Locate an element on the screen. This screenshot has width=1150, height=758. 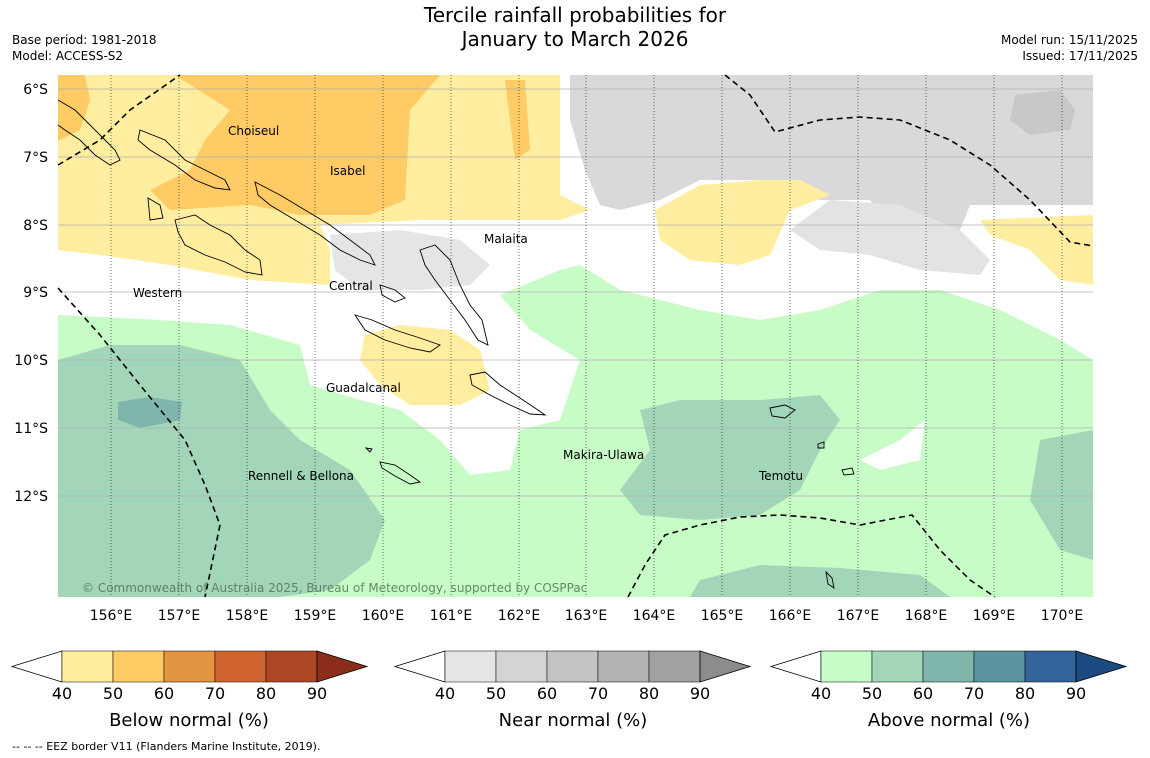
new-georgia-group is located at coordinates (218, 245).